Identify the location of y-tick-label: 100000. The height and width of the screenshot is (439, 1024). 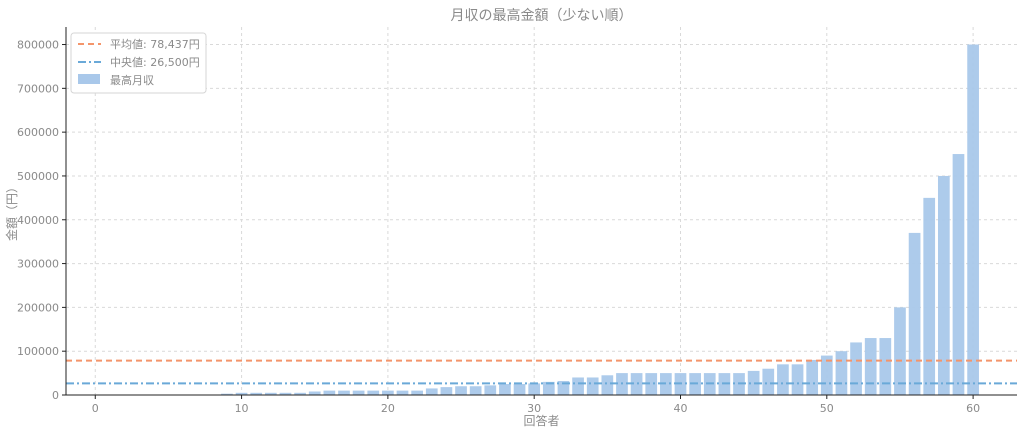
(38, 351).